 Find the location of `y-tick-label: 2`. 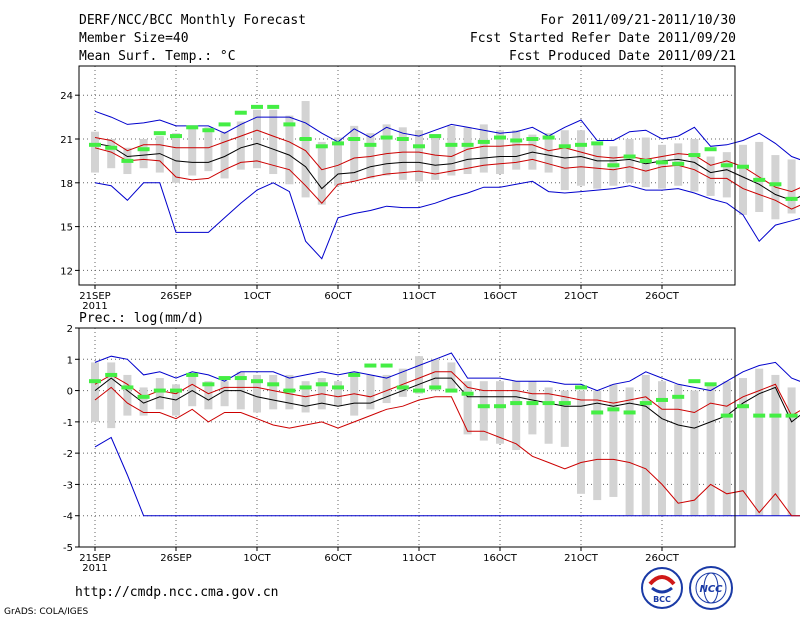

y-tick-label: 2 is located at coordinates (70, 329).